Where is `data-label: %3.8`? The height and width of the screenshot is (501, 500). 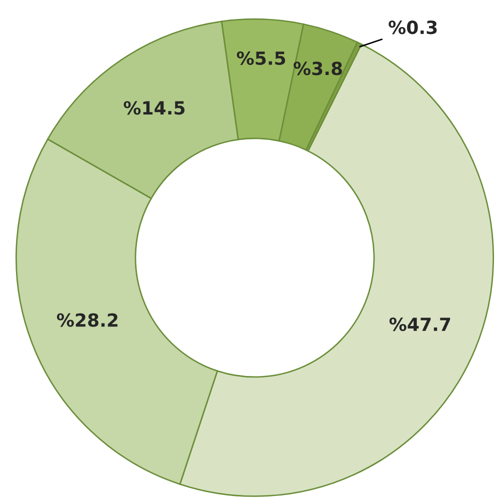
data-label: %3.8 is located at coordinates (318, 69).